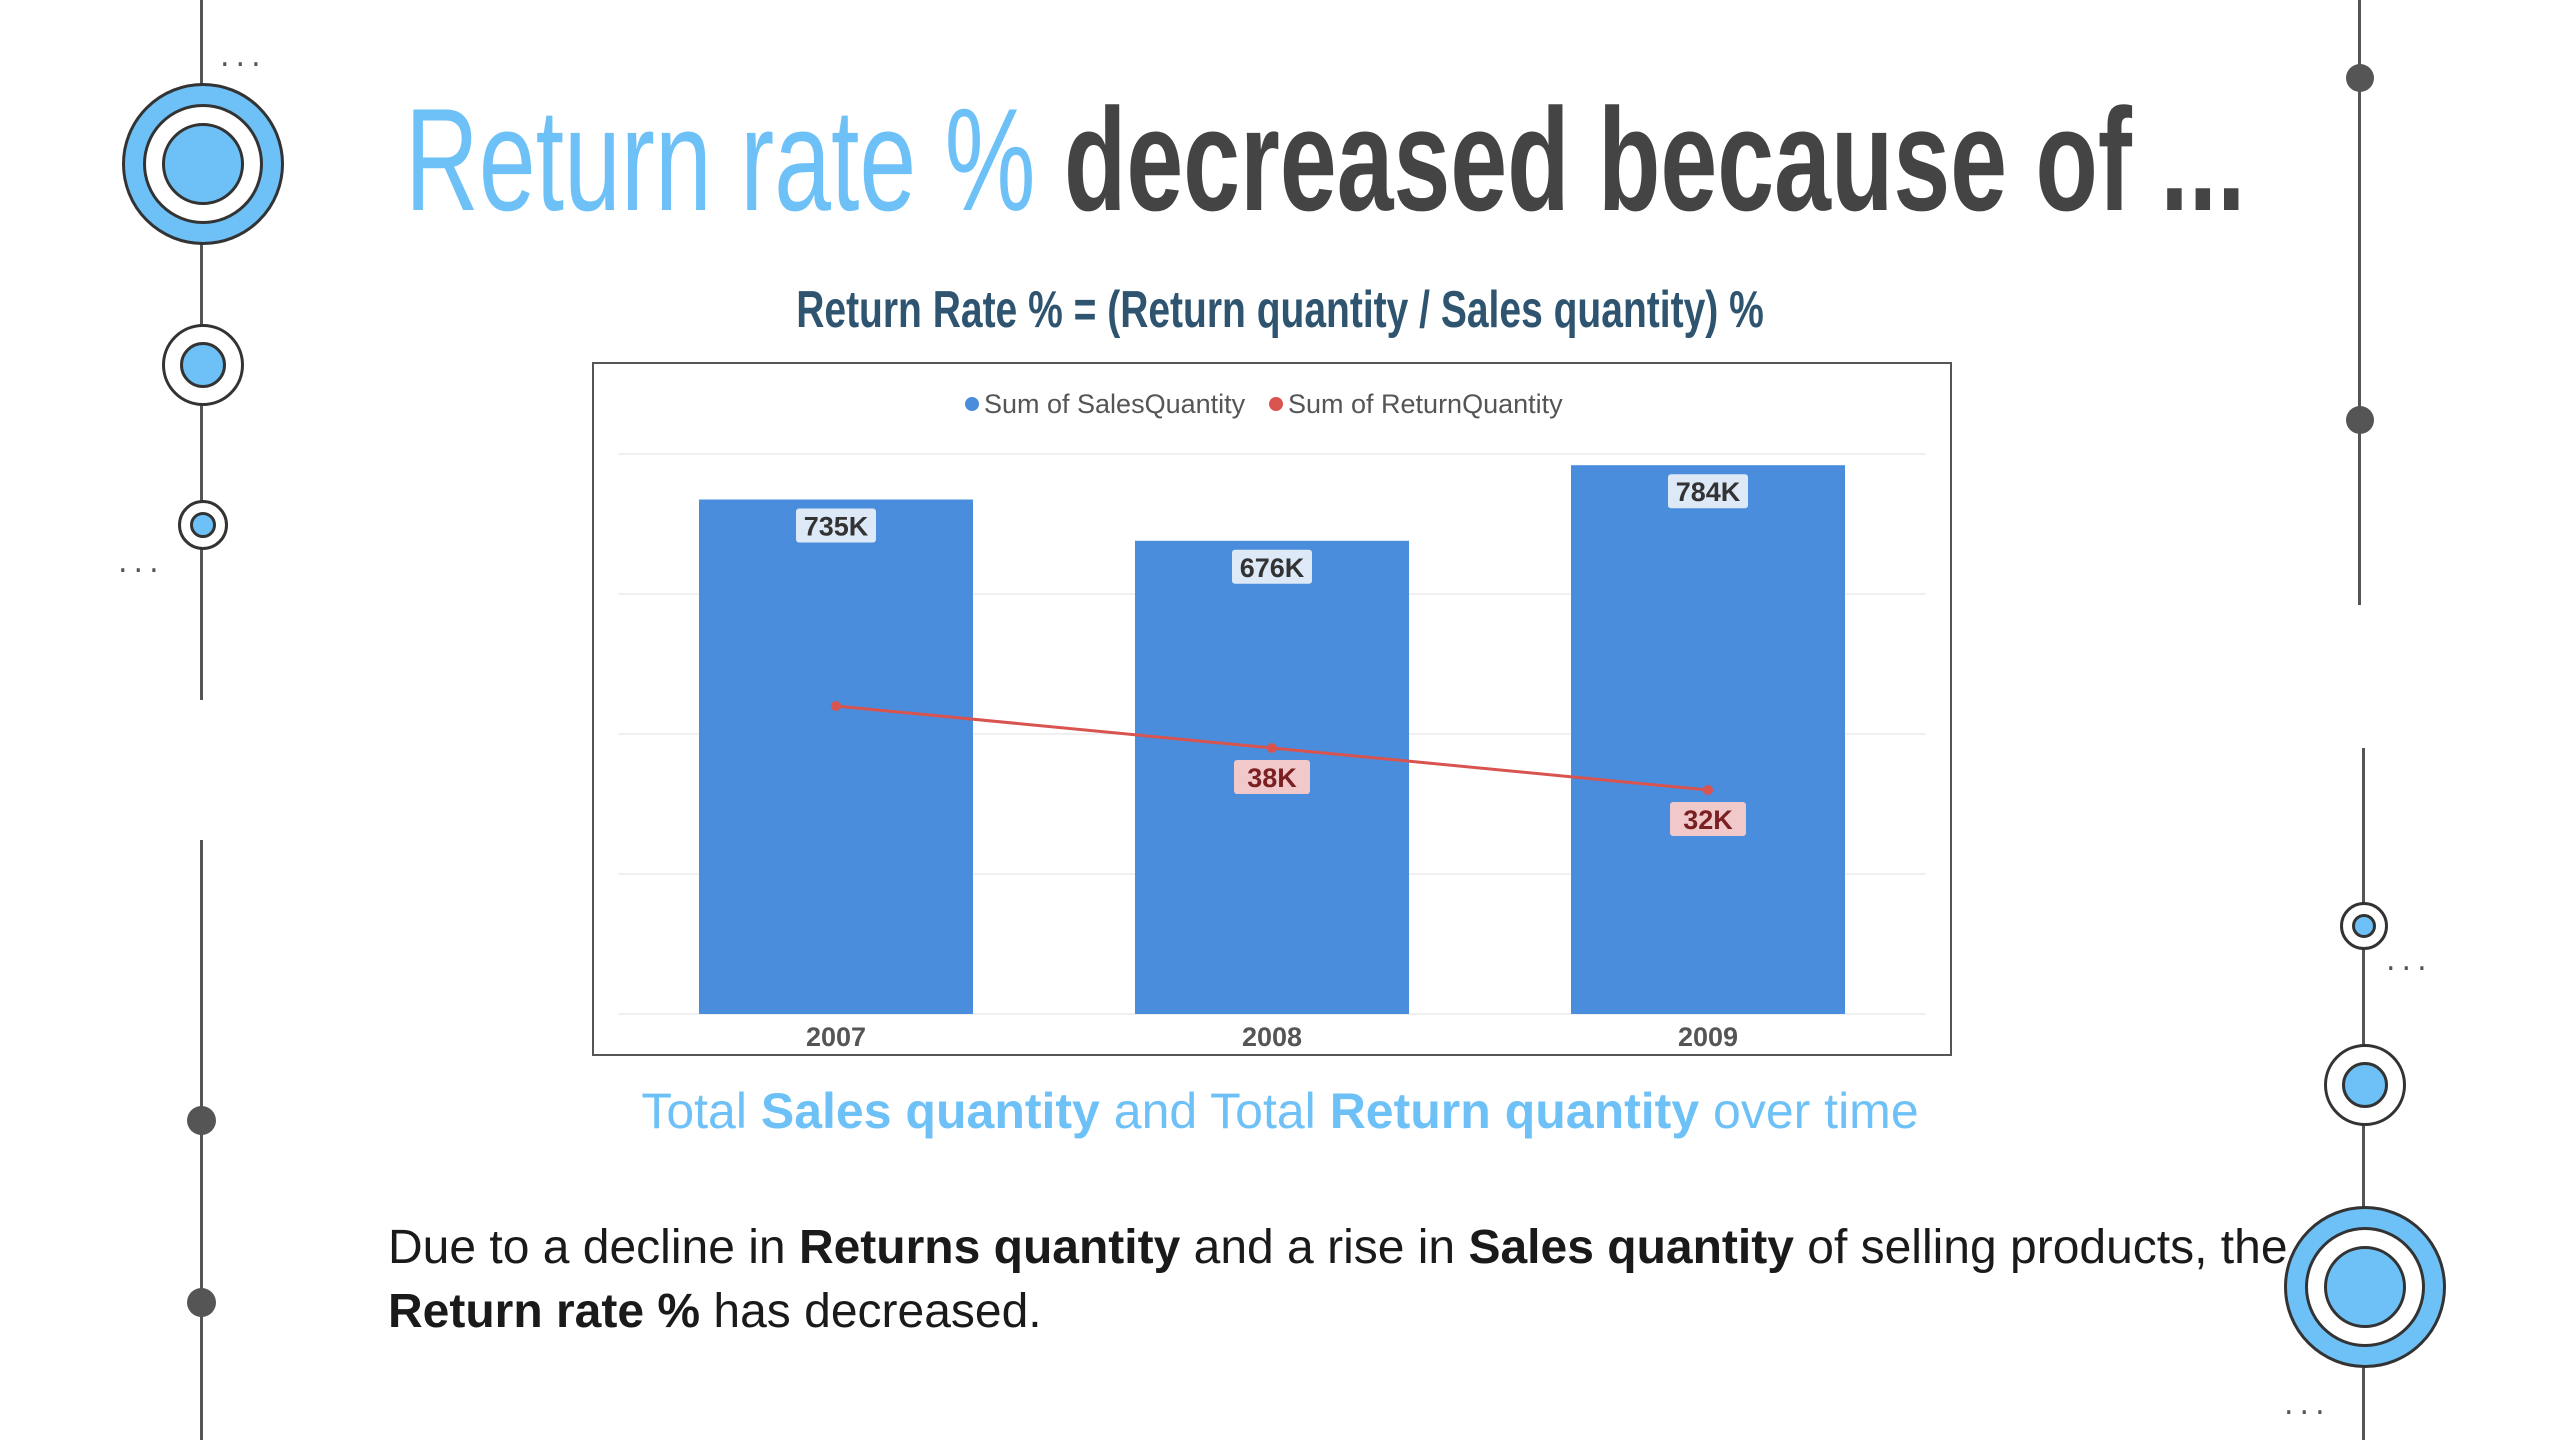 The width and height of the screenshot is (2560, 1440). Describe the element at coordinates (1809, 1111) in the screenshot. I see `caption-text-3: over time` at that location.